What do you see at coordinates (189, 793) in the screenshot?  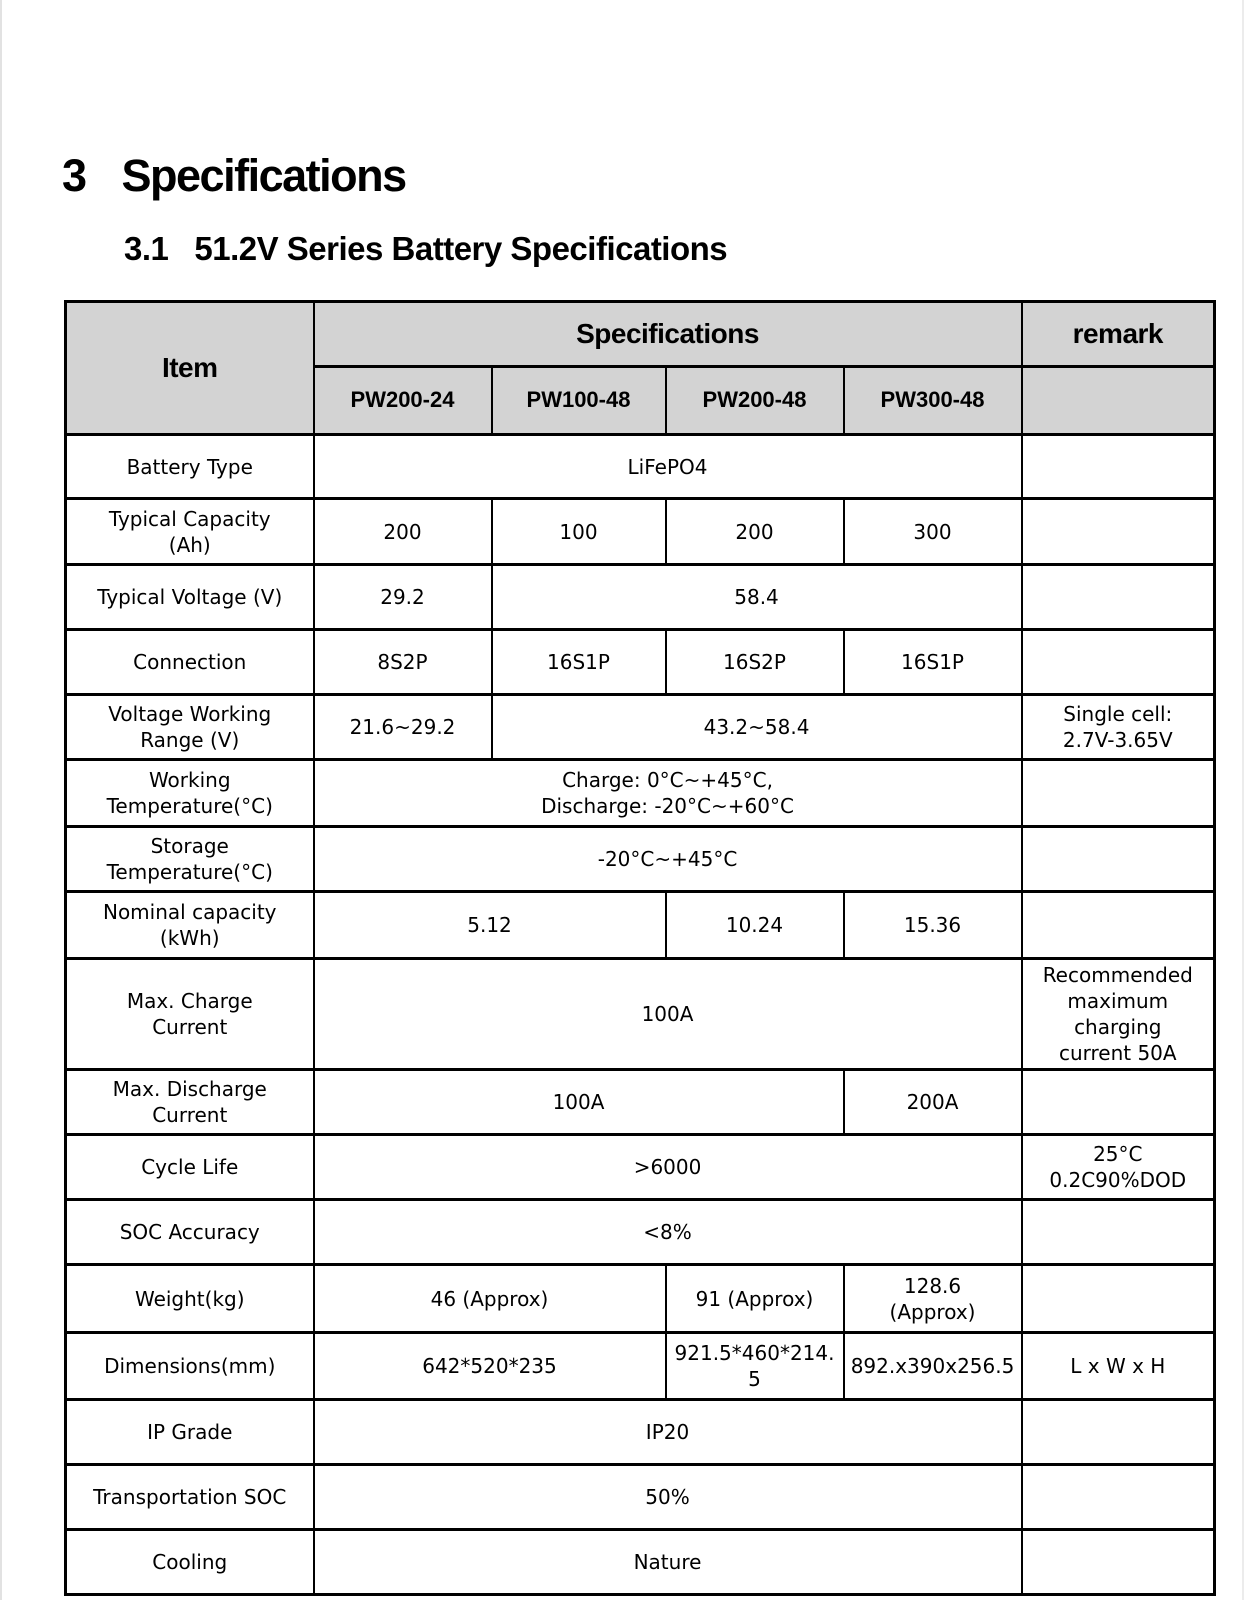 I see `row-label-cell: Working Temperature(°C)` at bounding box center [189, 793].